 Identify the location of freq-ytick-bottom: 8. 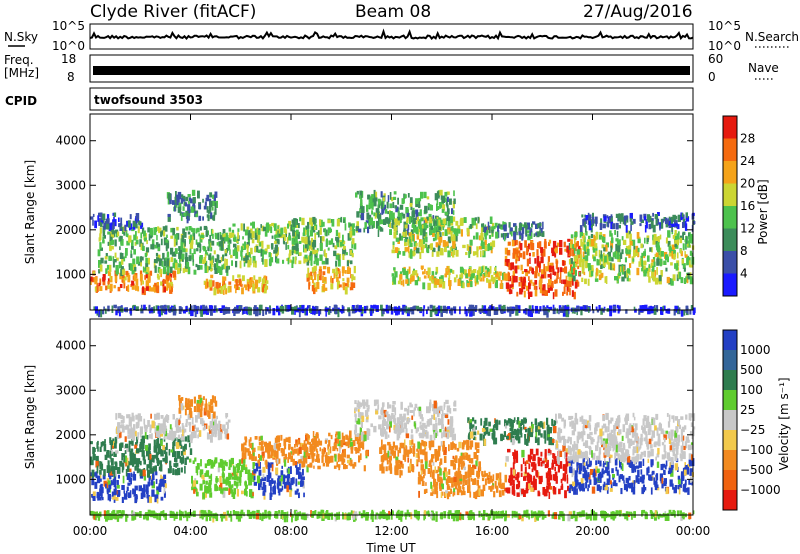
(71, 77).